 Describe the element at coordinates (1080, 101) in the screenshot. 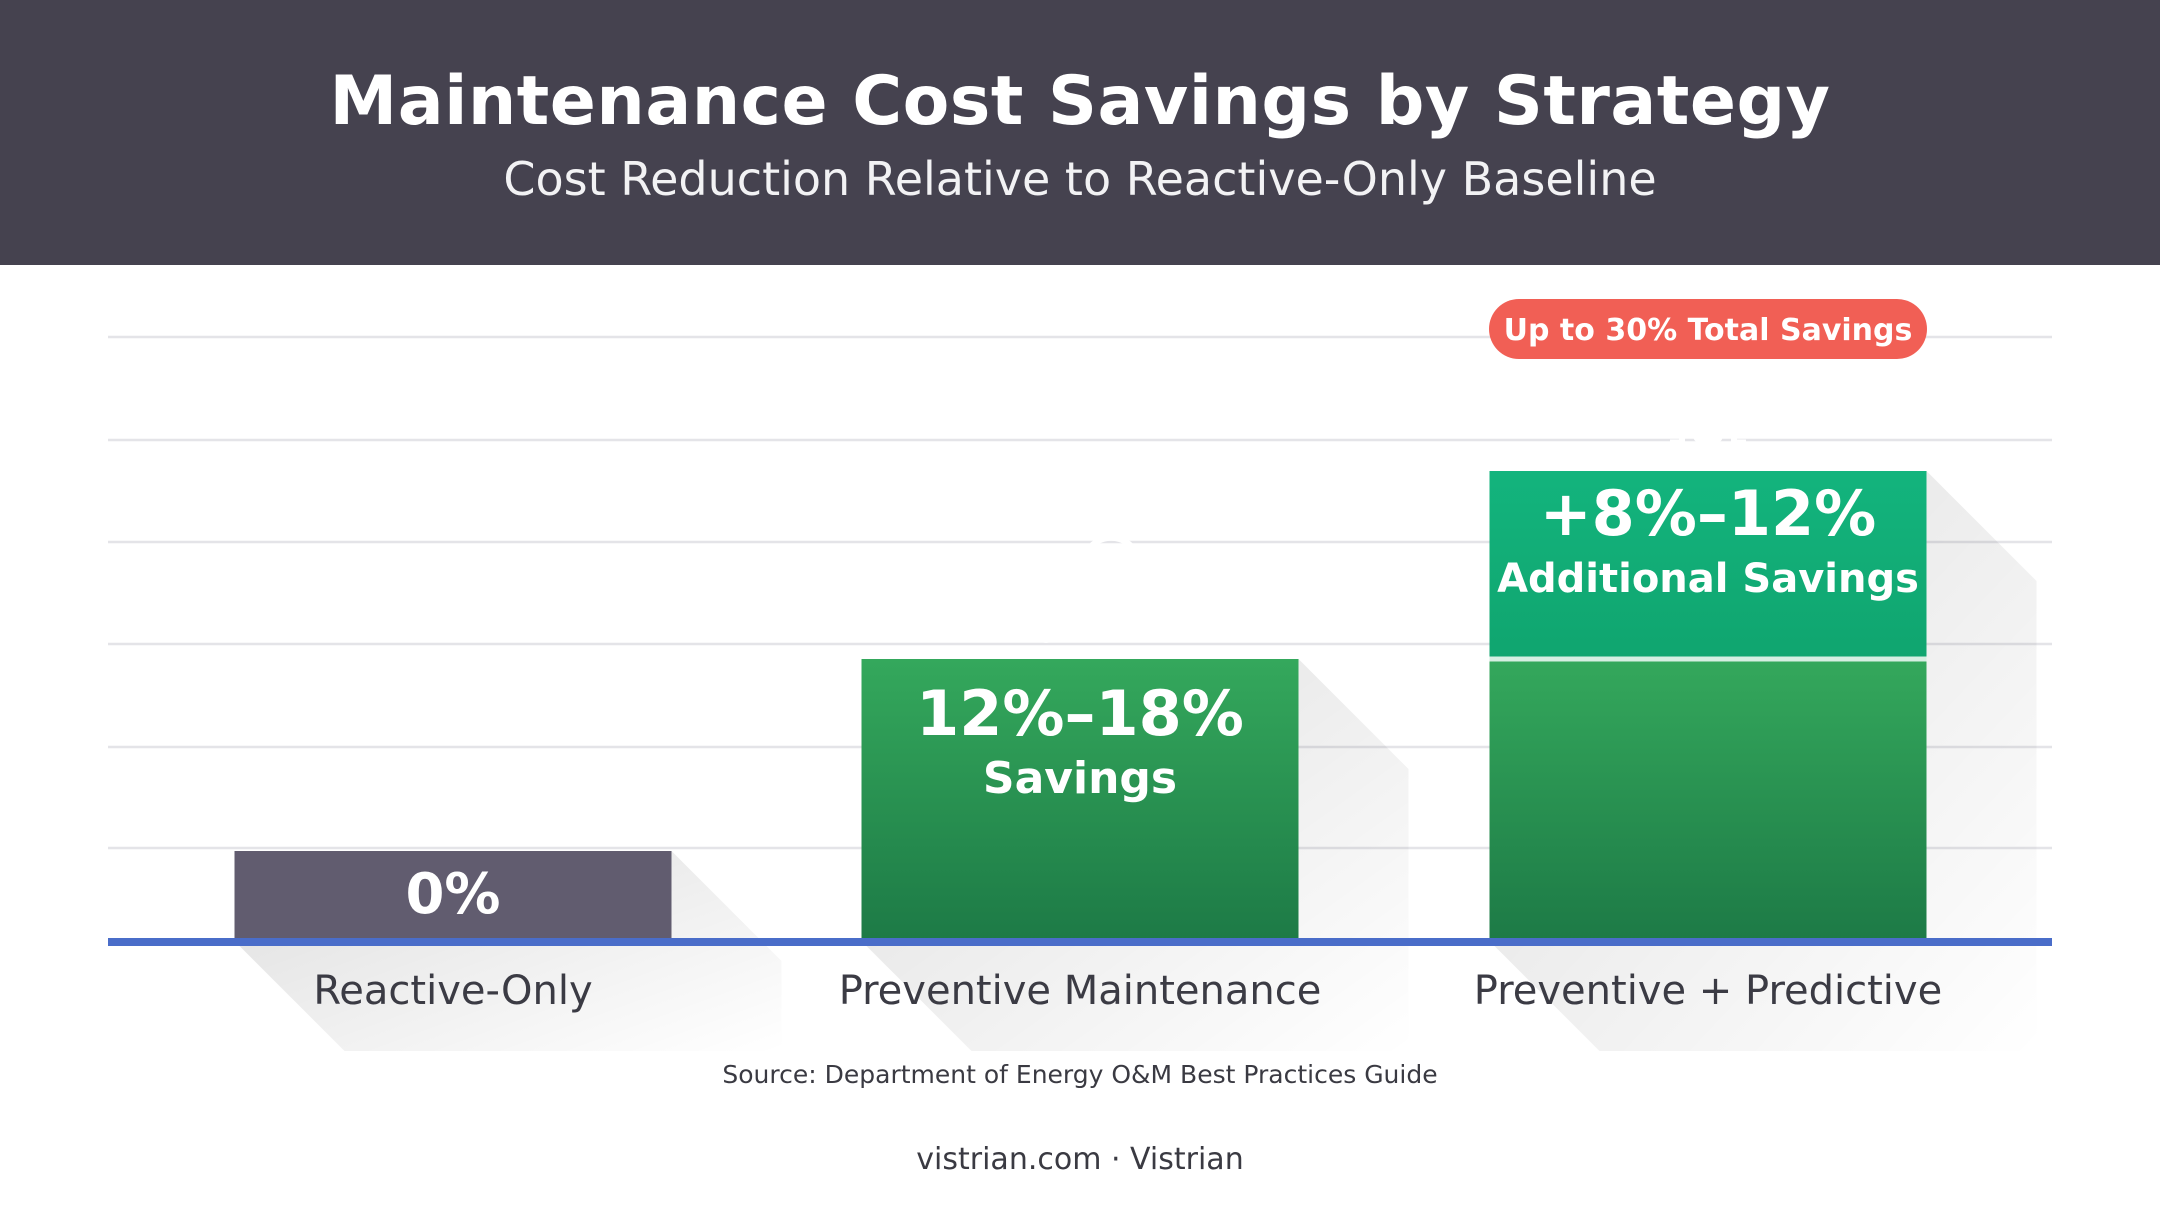

I see `chart-title: Maintenance Cost Savings by Strategy` at that location.